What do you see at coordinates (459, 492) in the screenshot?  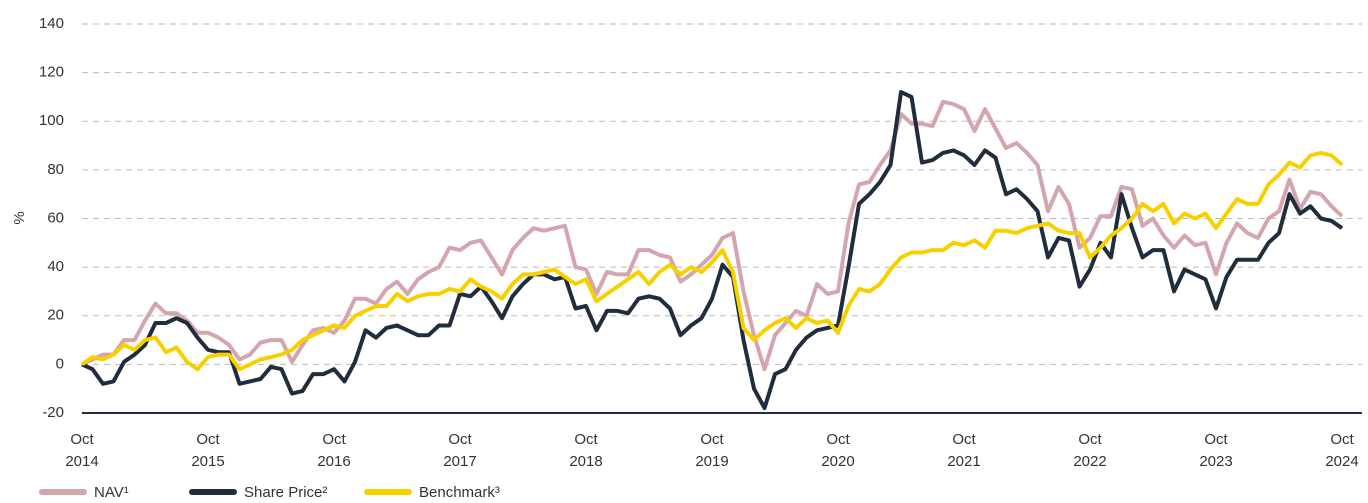 I see `legend-label: Benchmark³` at bounding box center [459, 492].